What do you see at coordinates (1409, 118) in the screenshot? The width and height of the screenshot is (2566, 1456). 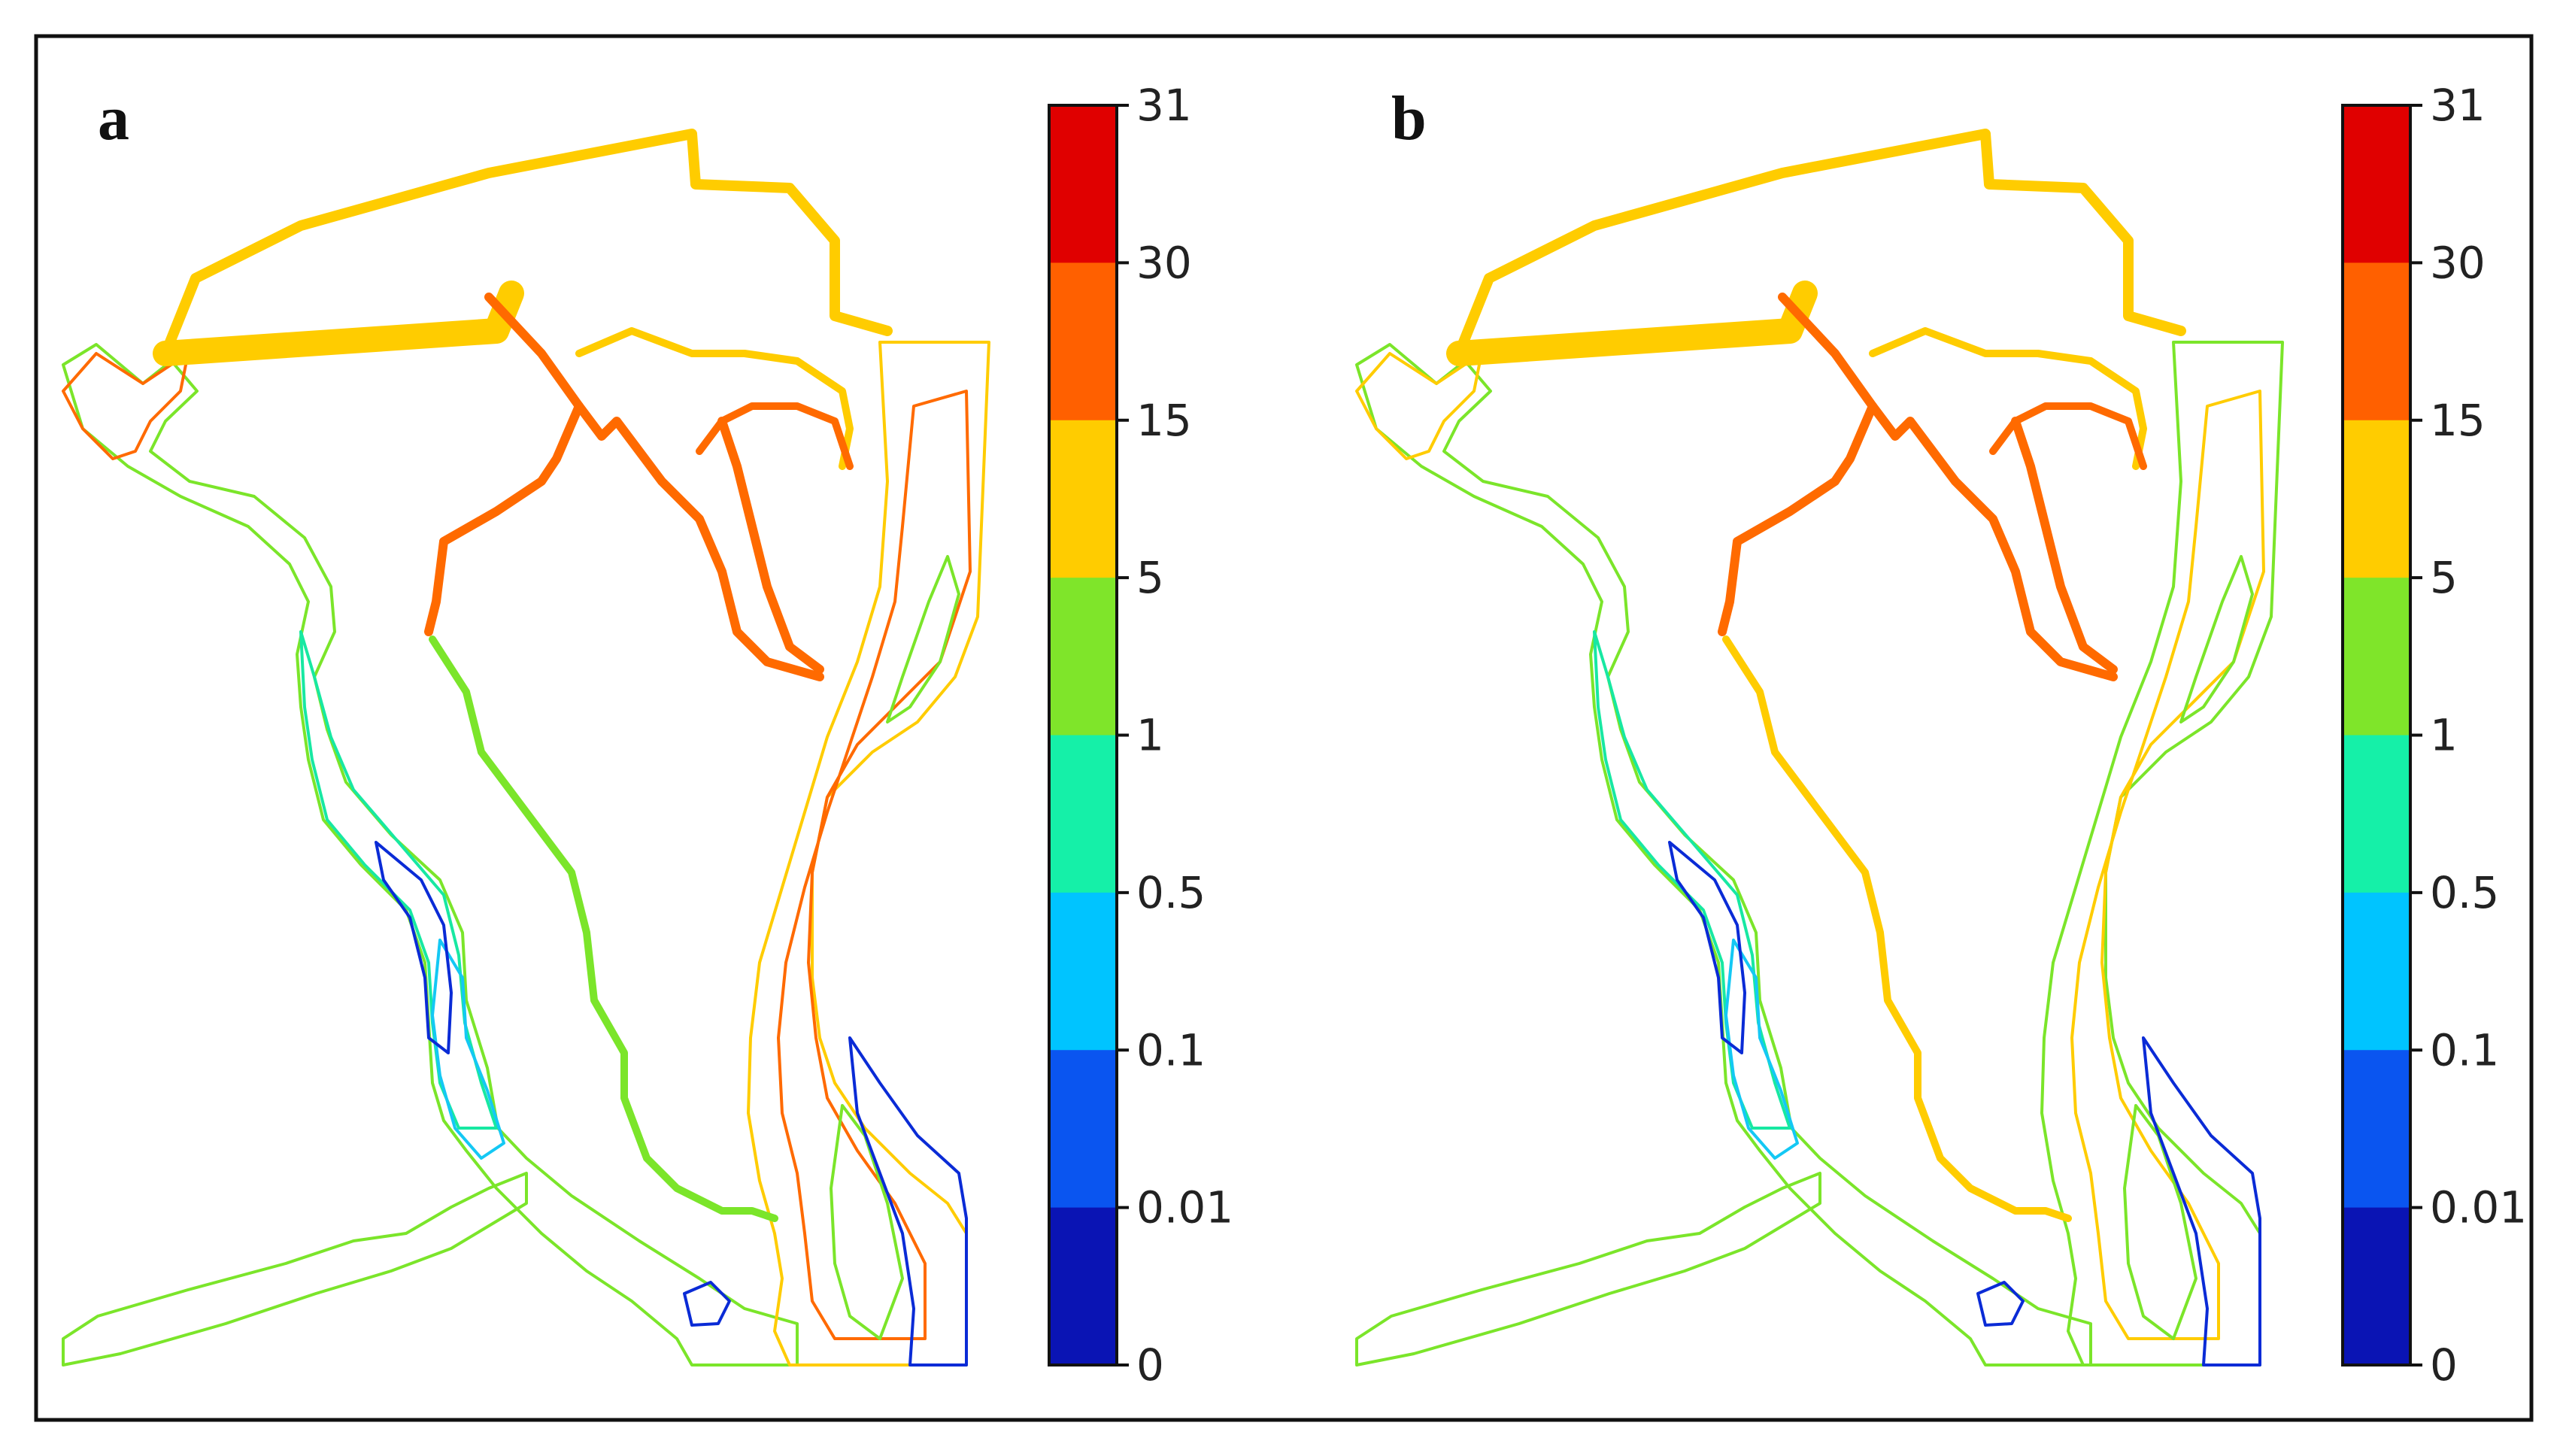 I see `panel-letter: b` at bounding box center [1409, 118].